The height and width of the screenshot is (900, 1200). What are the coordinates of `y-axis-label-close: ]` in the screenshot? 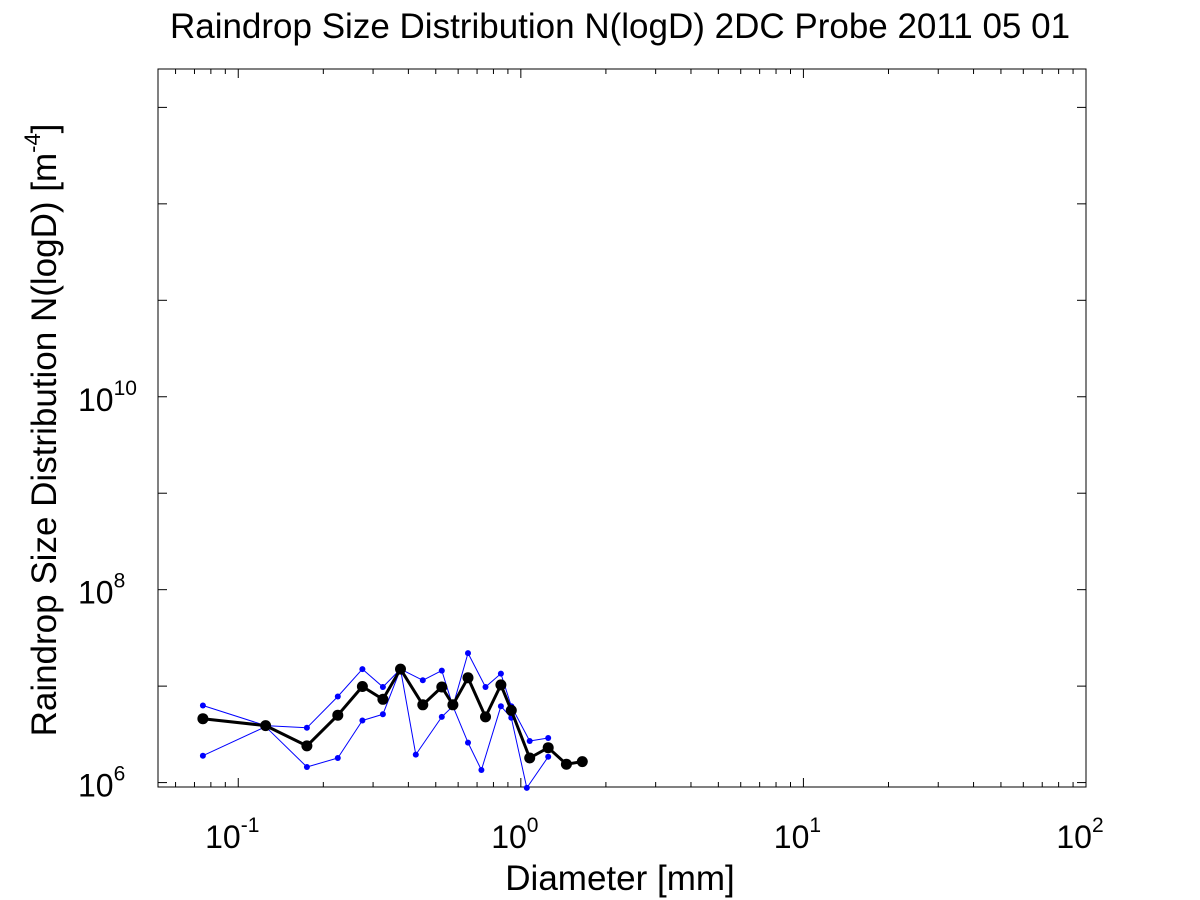 It's located at (44, 129).